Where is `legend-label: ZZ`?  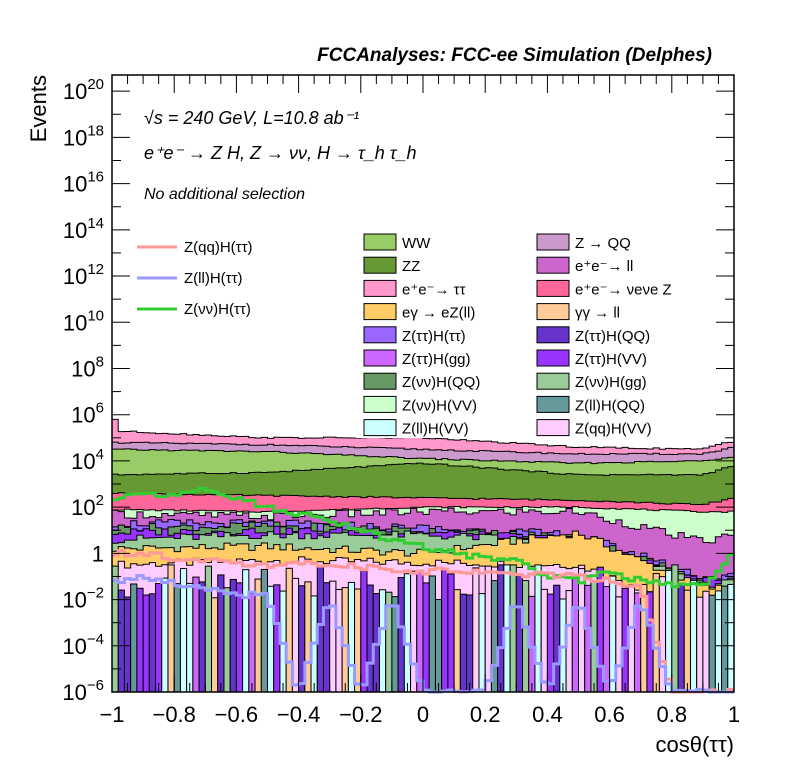
legend-label: ZZ is located at coordinates (411, 266).